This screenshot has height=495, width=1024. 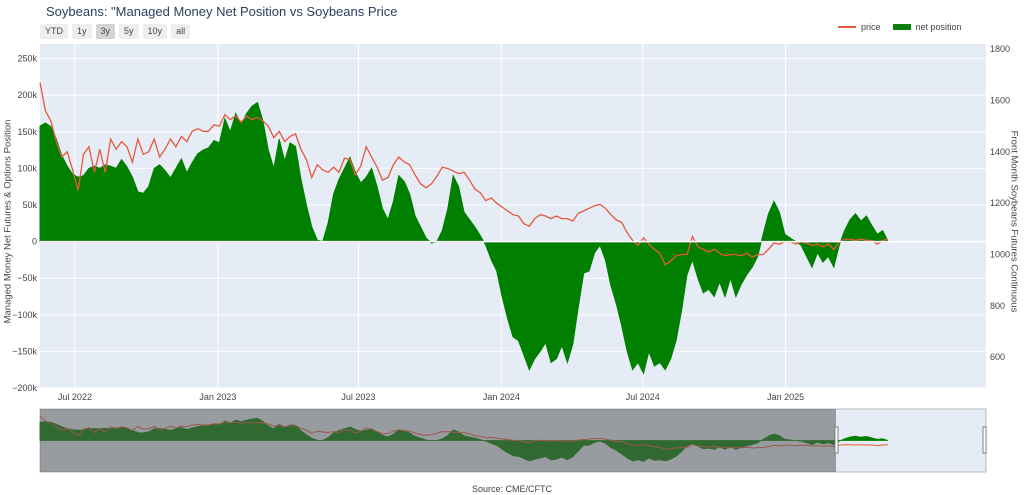 What do you see at coordinates (27, 95) in the screenshot?
I see `y-tick-label: 200k` at bounding box center [27, 95].